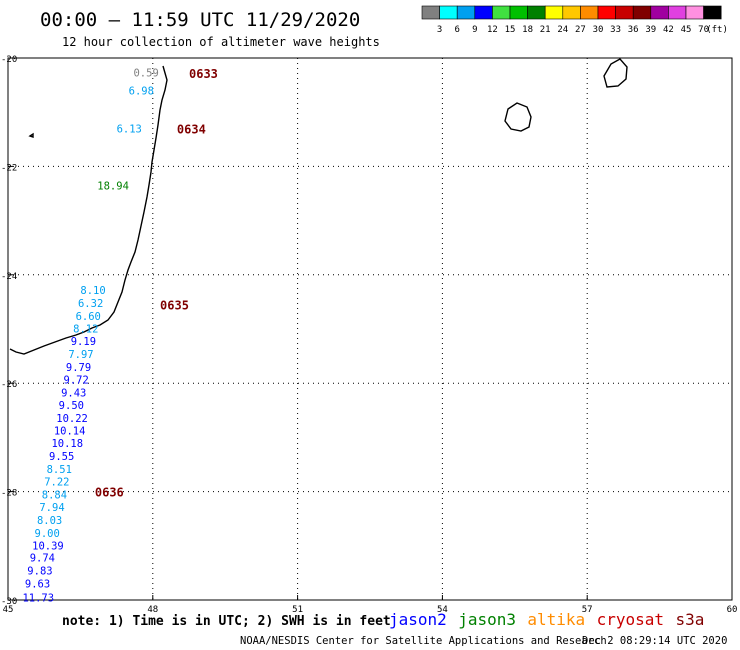 Image resolution: width=740 pixels, height=650 pixels. I want to click on satellite-jason2: jason2, so click(418, 619).